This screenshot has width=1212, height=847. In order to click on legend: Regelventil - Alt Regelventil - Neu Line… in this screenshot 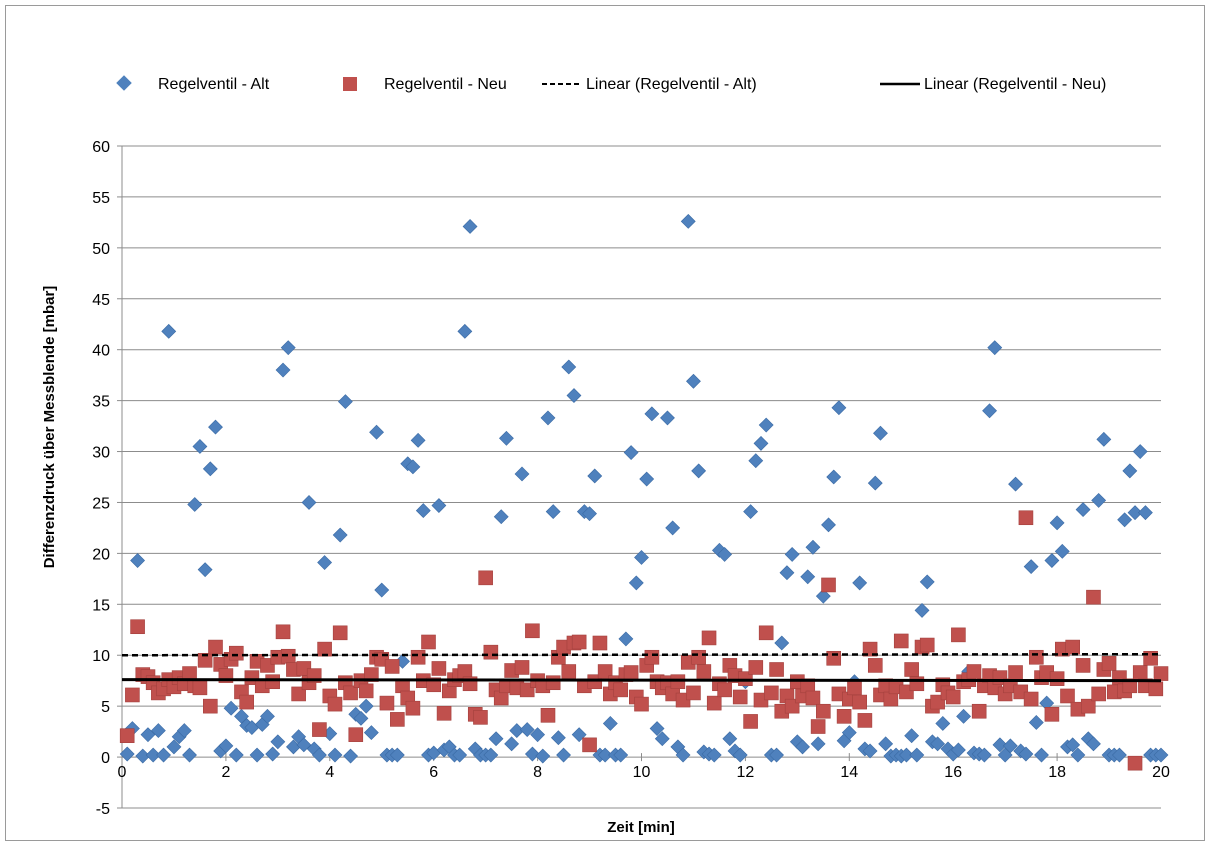, I will do `click(611, 84)`.